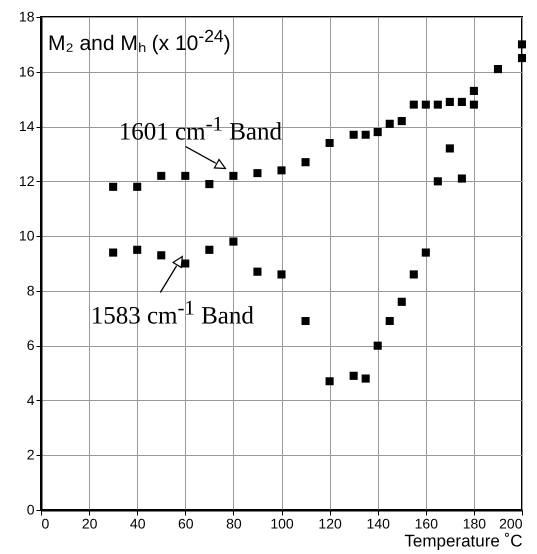  What do you see at coordinates (463, 541) in the screenshot?
I see `x-axis-title: Temperature ˚C` at bounding box center [463, 541].